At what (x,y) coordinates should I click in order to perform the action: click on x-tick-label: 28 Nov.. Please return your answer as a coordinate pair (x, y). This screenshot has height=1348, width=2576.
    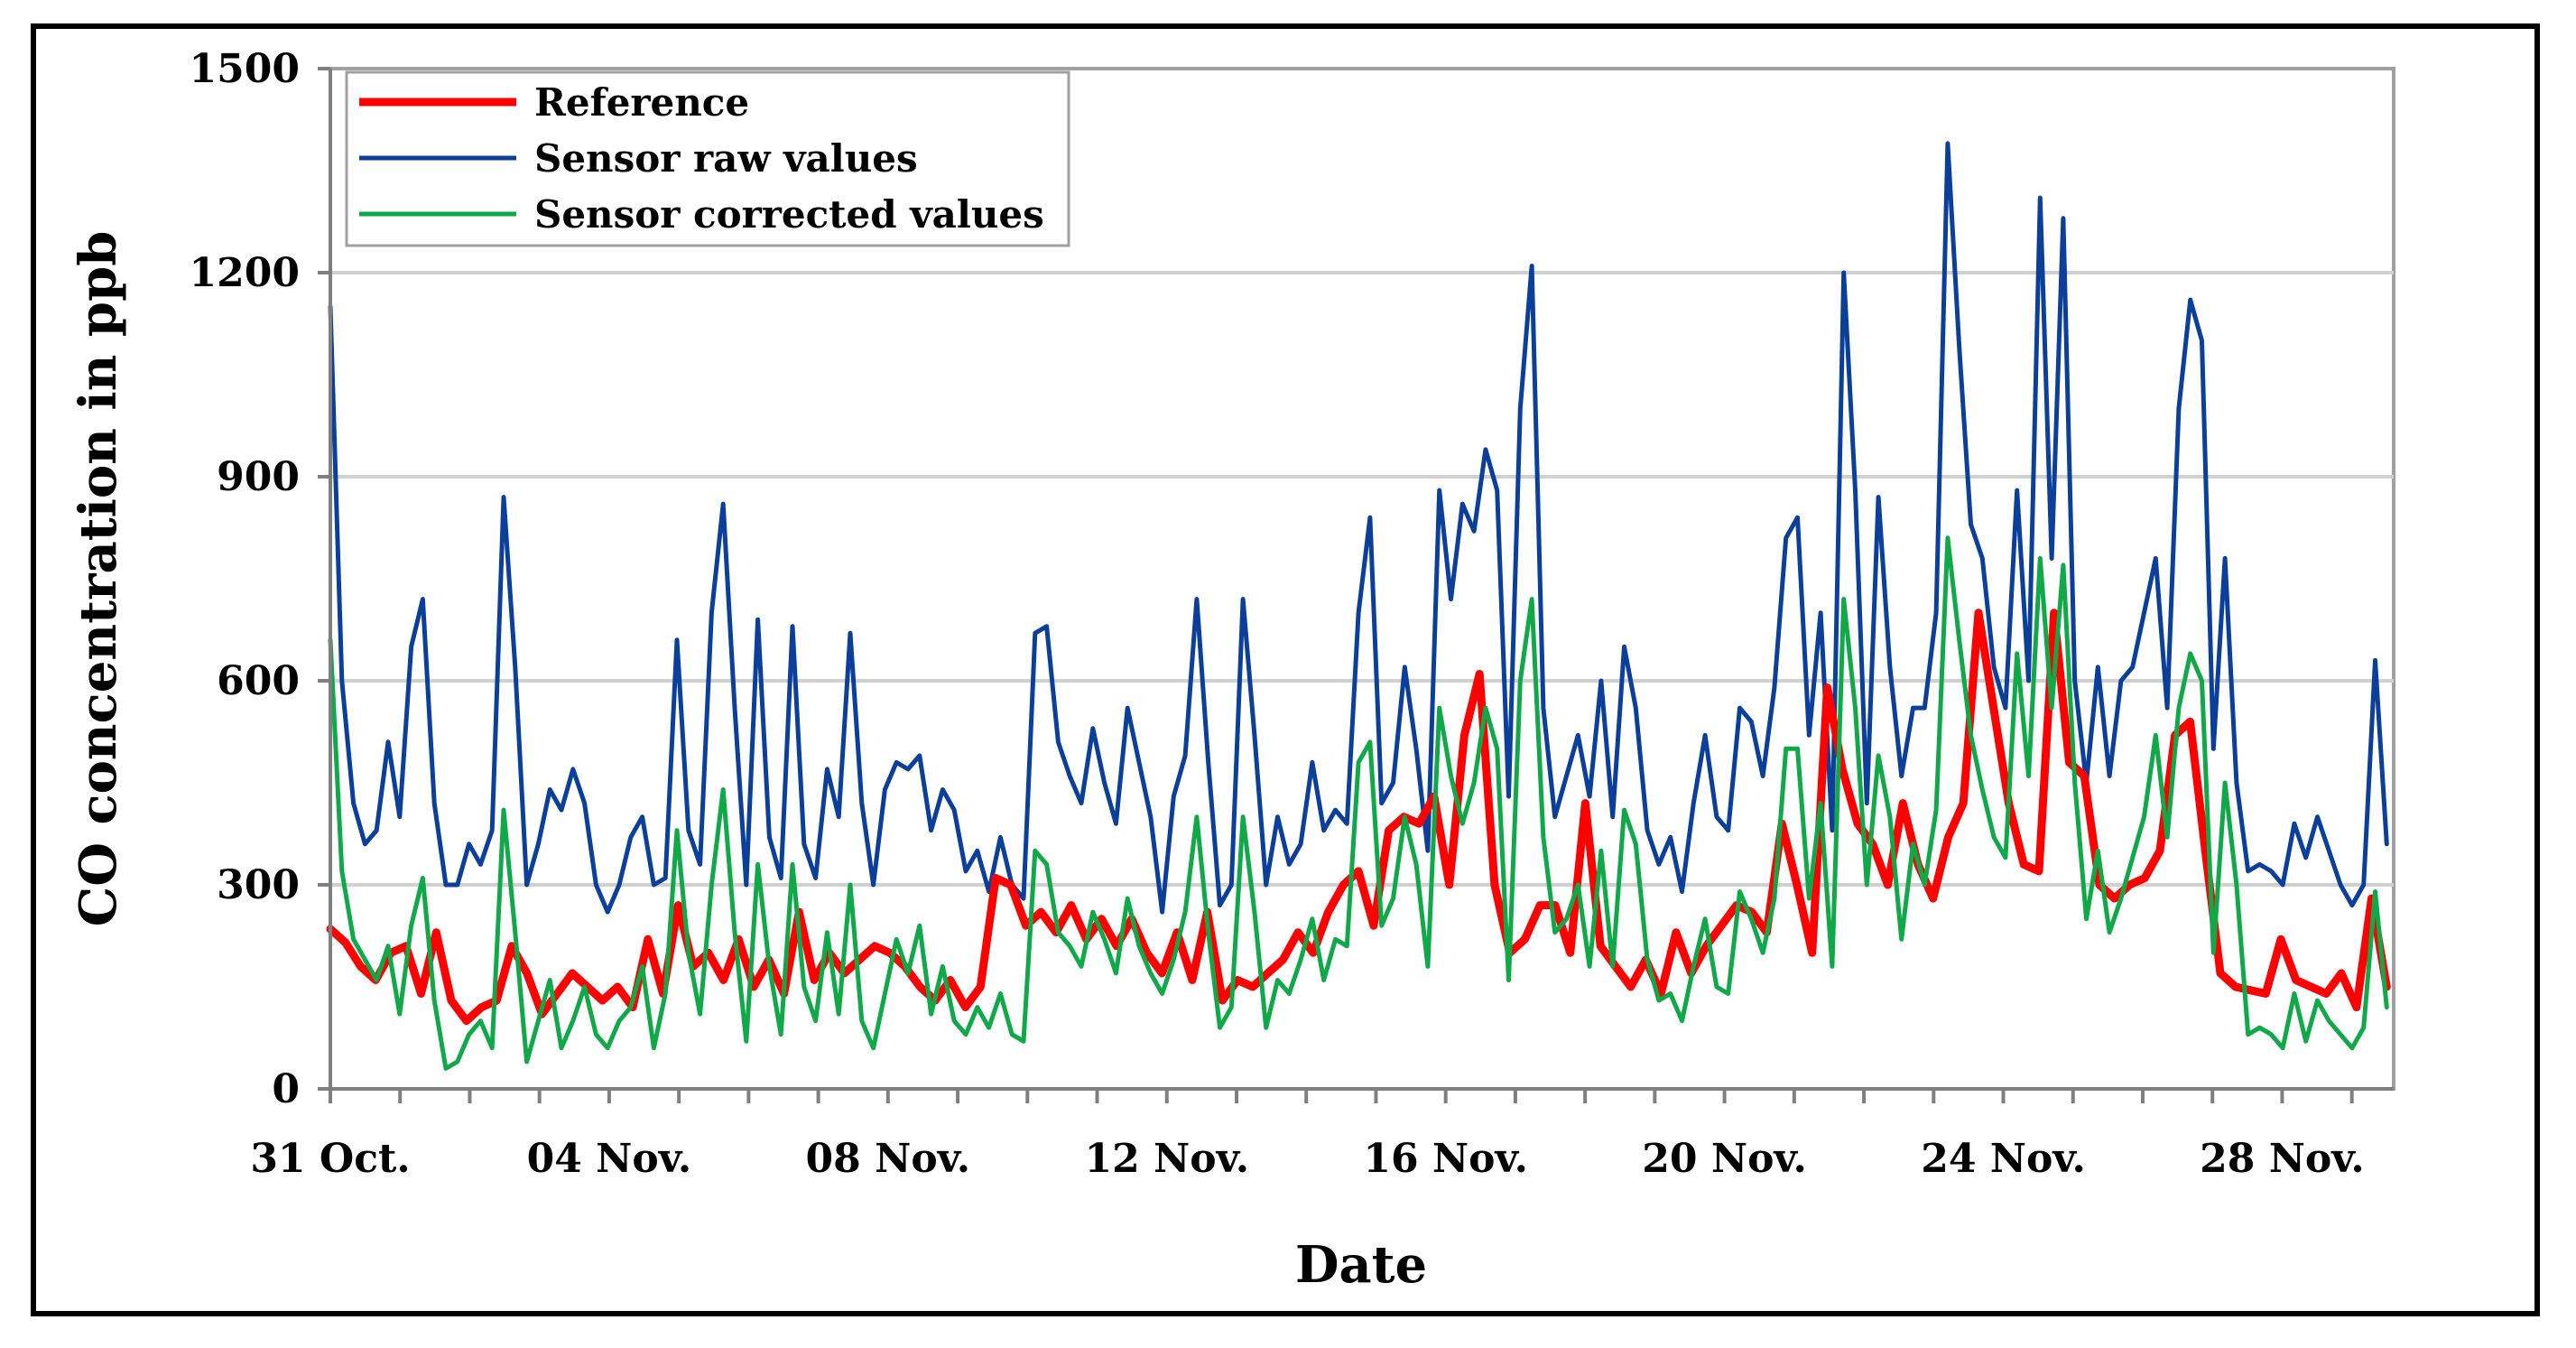
    Looking at the image, I should click on (2283, 1159).